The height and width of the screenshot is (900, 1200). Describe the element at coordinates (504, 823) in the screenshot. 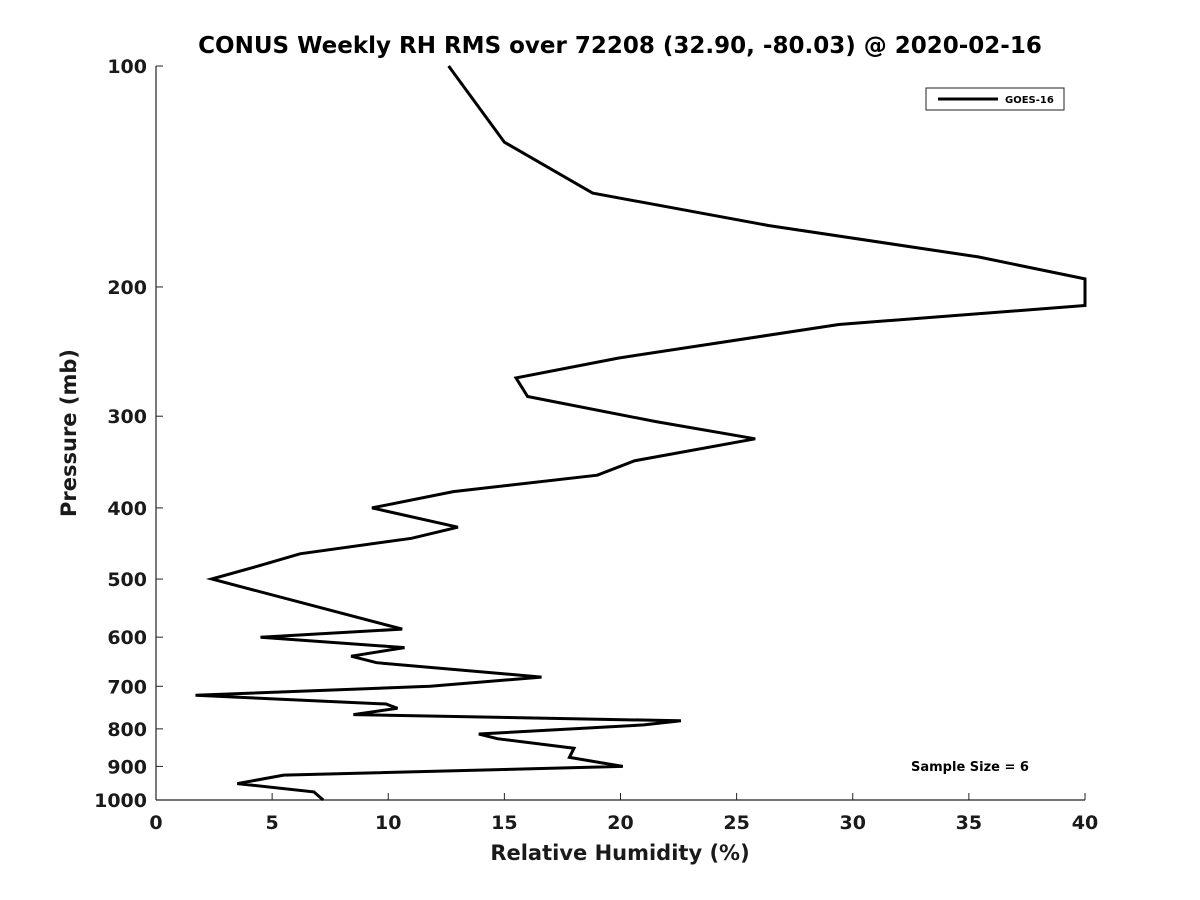

I see `x-tick-label: 15` at that location.